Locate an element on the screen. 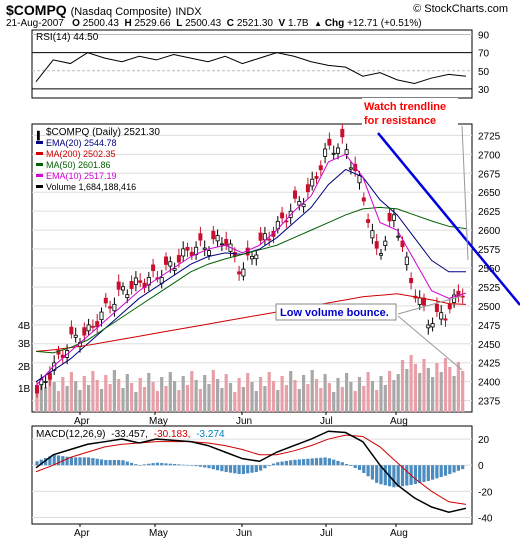 The image size is (520, 540). price-tick-label: 2450 is located at coordinates (489, 345).